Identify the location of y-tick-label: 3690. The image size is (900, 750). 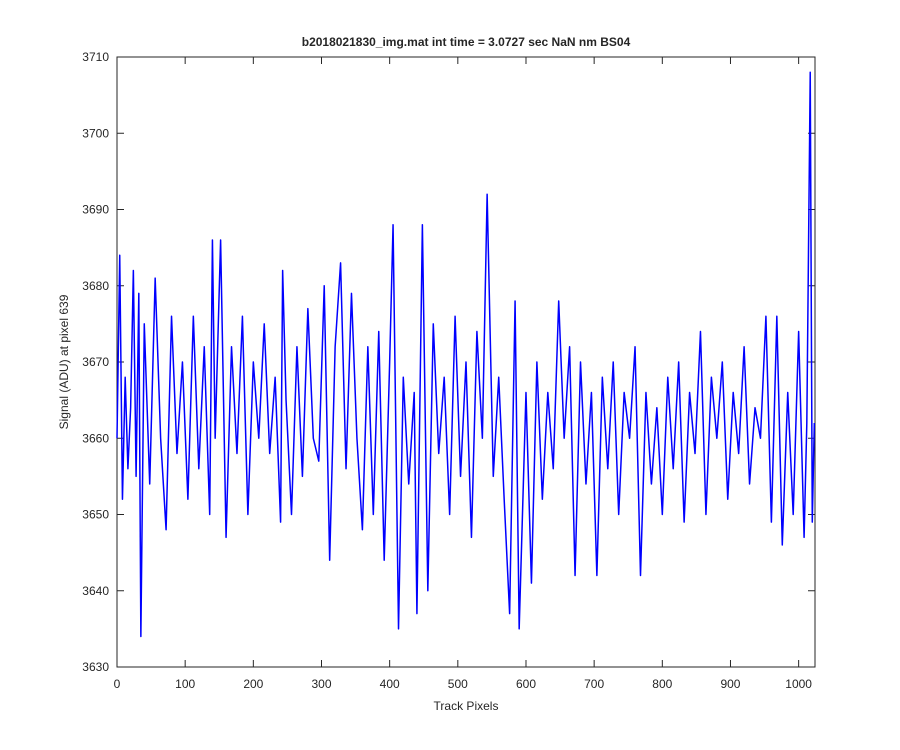
(95, 210).